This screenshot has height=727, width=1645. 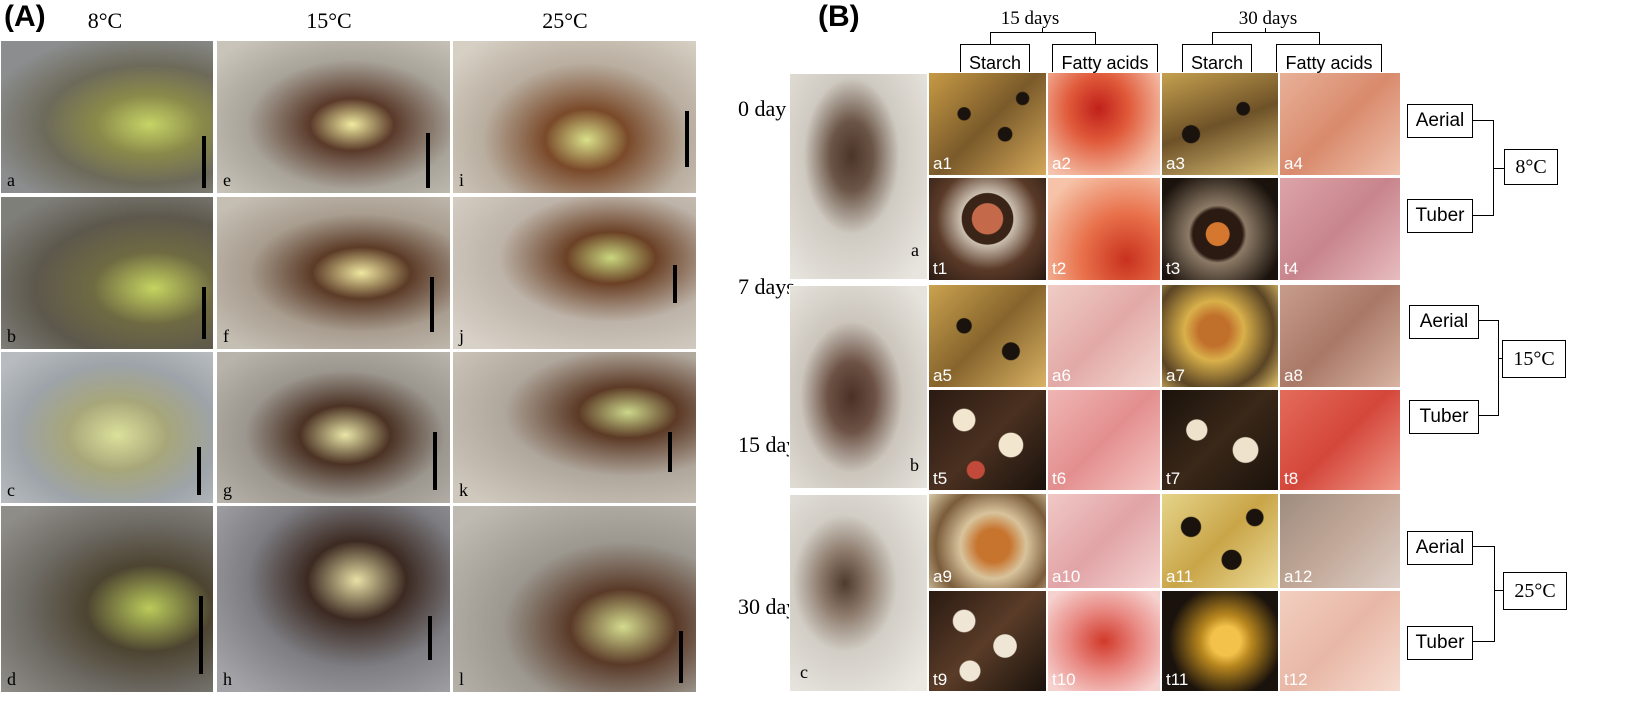 What do you see at coordinates (1059, 268) in the screenshot?
I see `micrograph-label: t2` at bounding box center [1059, 268].